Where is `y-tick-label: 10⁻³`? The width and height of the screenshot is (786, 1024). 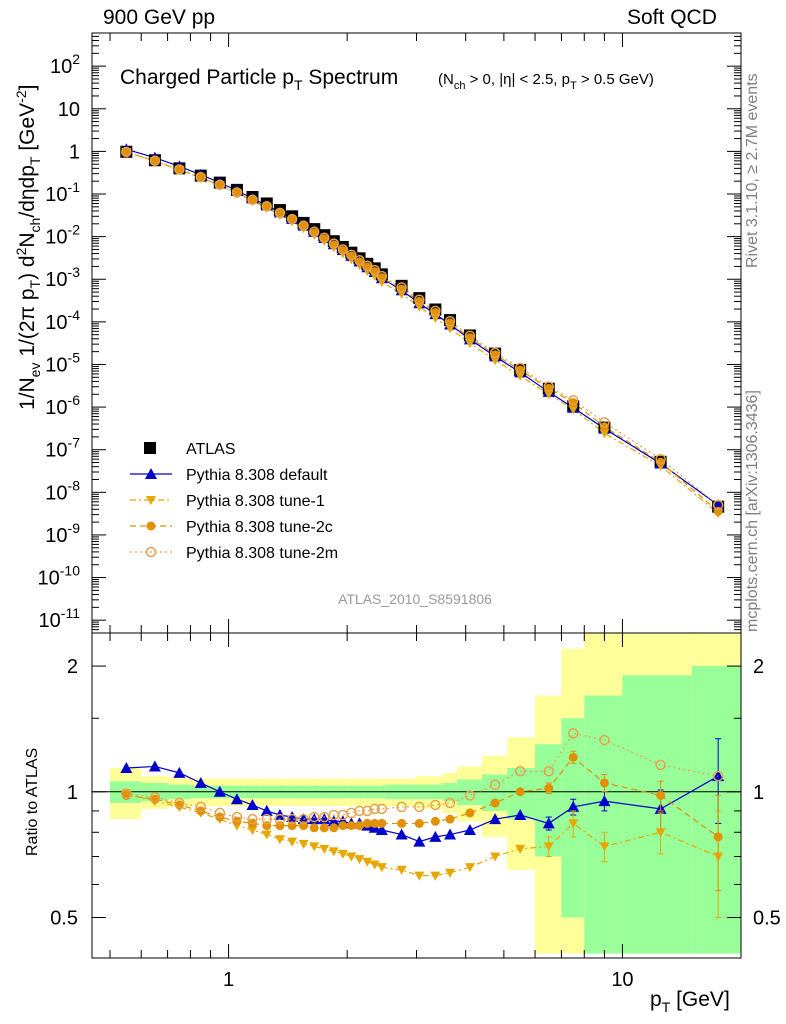
y-tick-label: 10⁻³ is located at coordinates (62, 277).